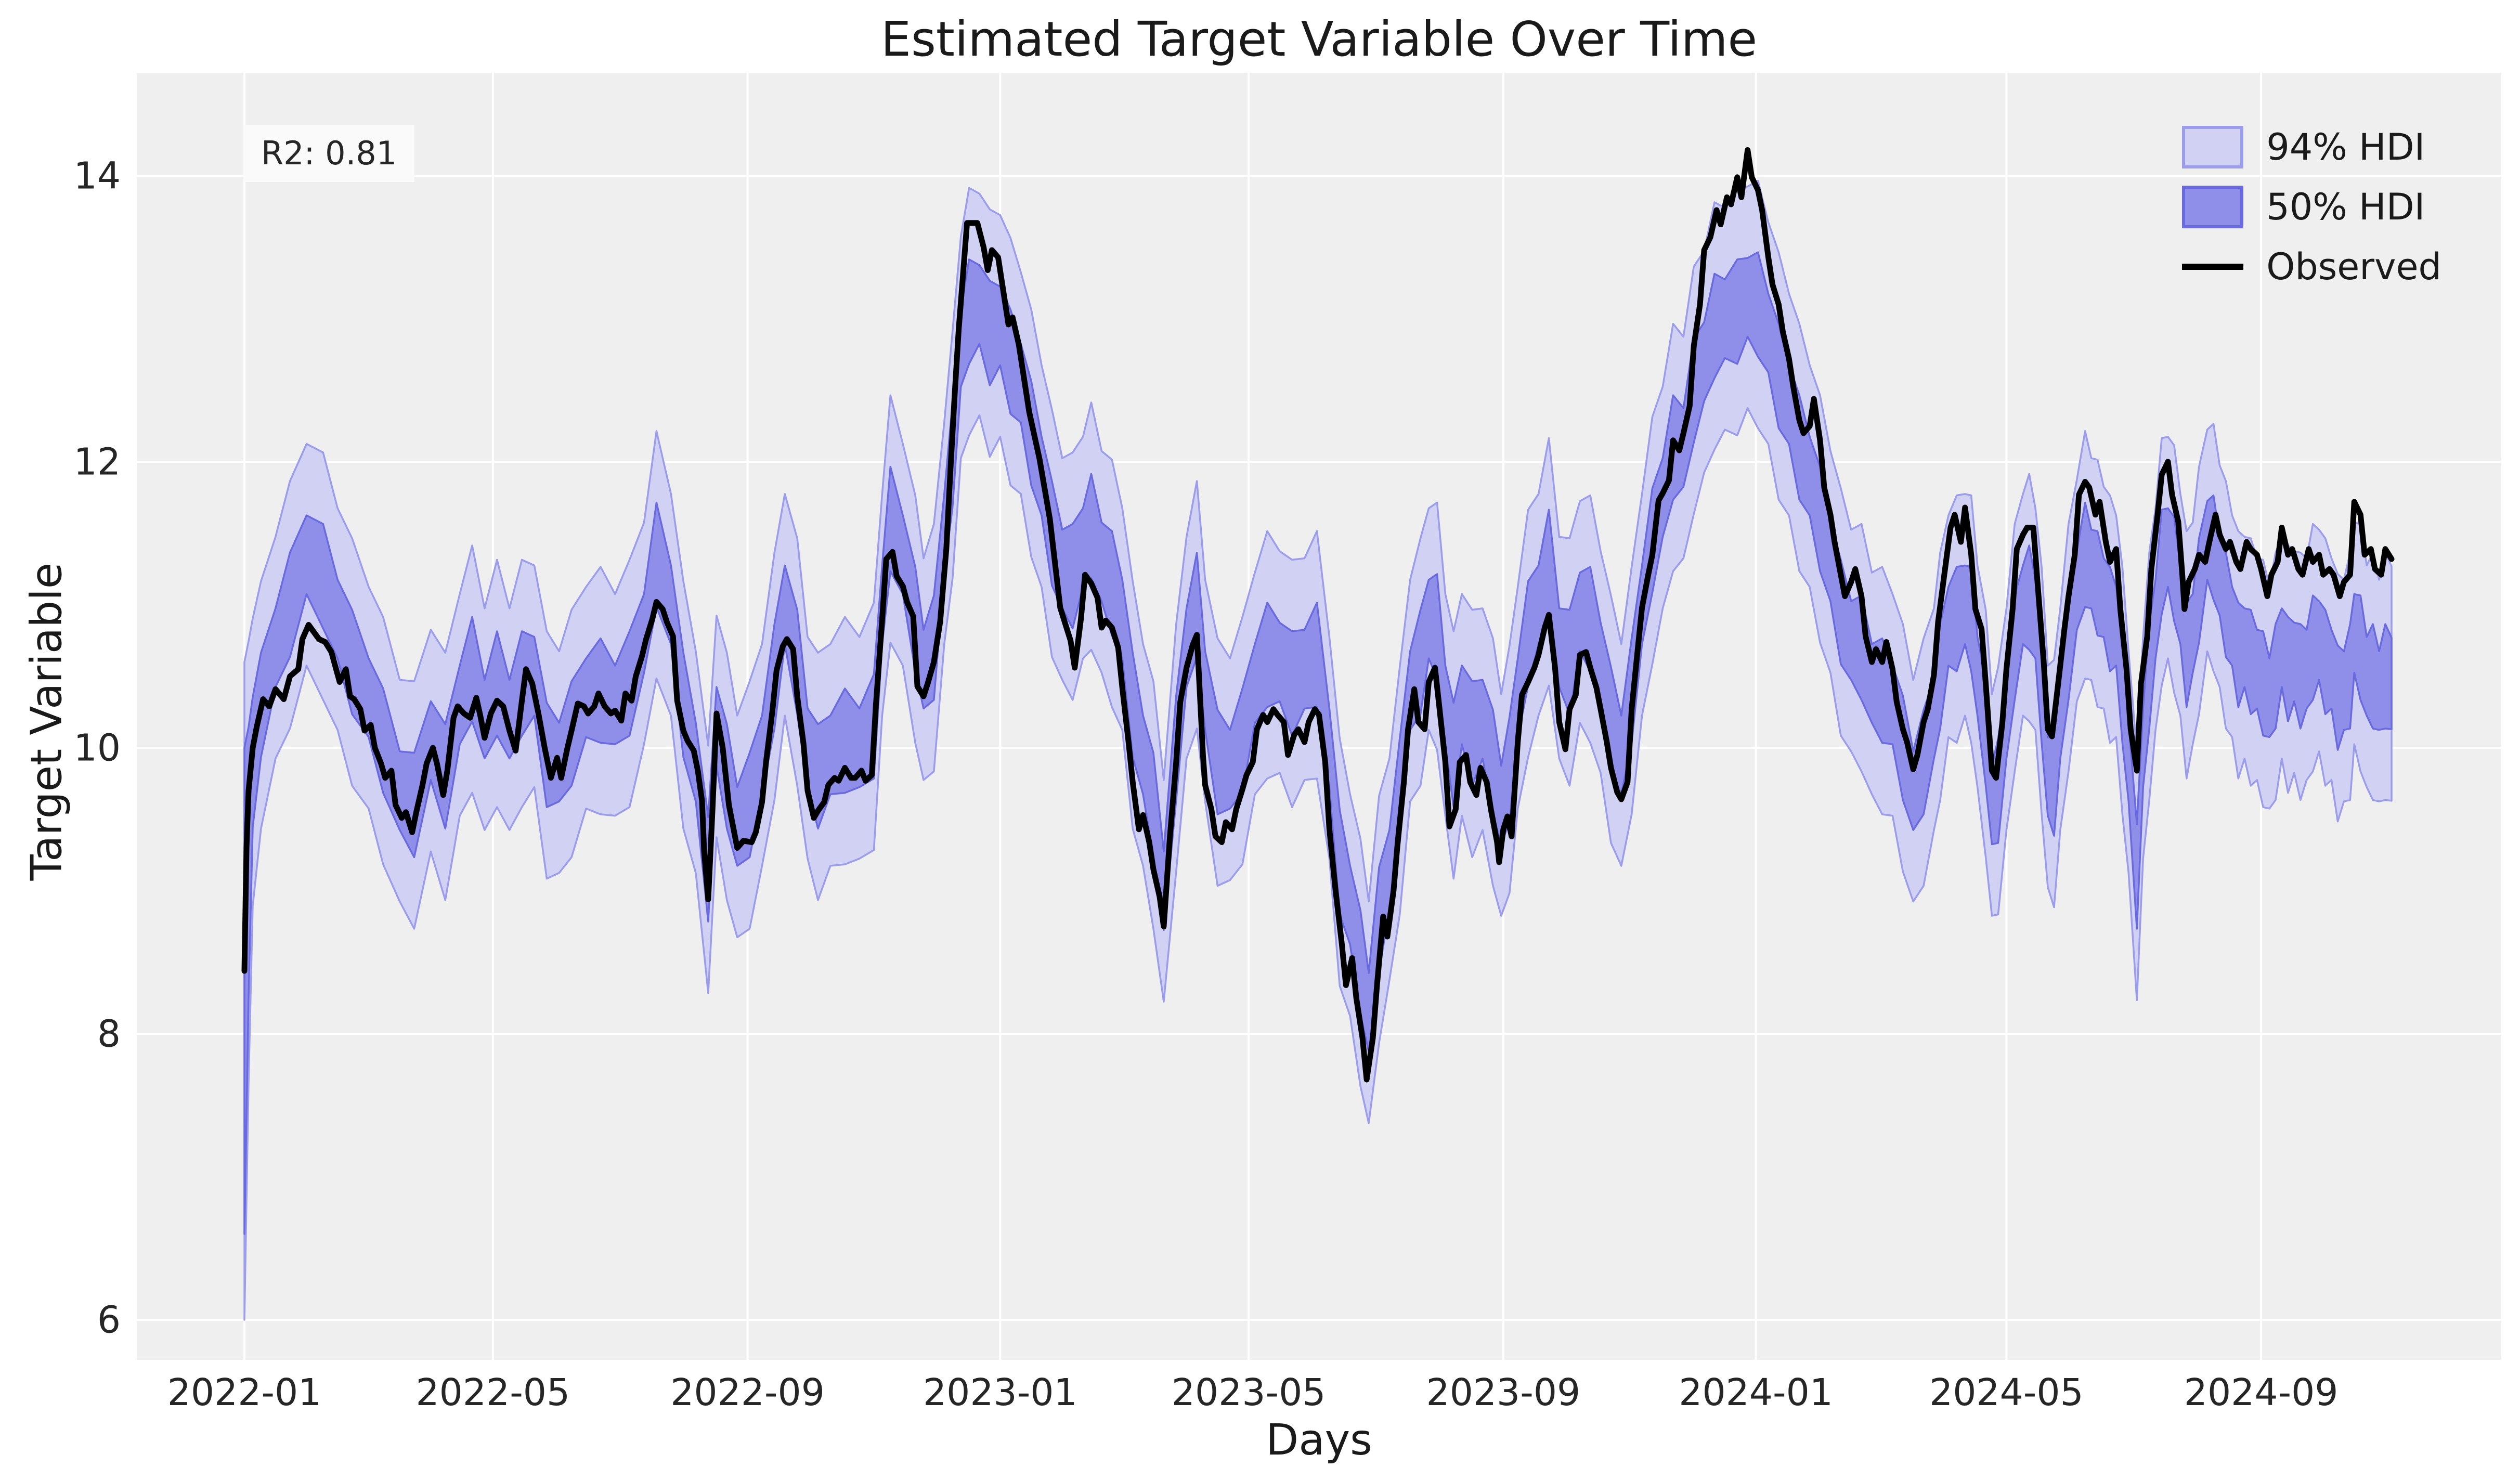 The height and width of the screenshot is (1480, 2520). What do you see at coordinates (109, 1320) in the screenshot?
I see `y-tick-6: 6` at bounding box center [109, 1320].